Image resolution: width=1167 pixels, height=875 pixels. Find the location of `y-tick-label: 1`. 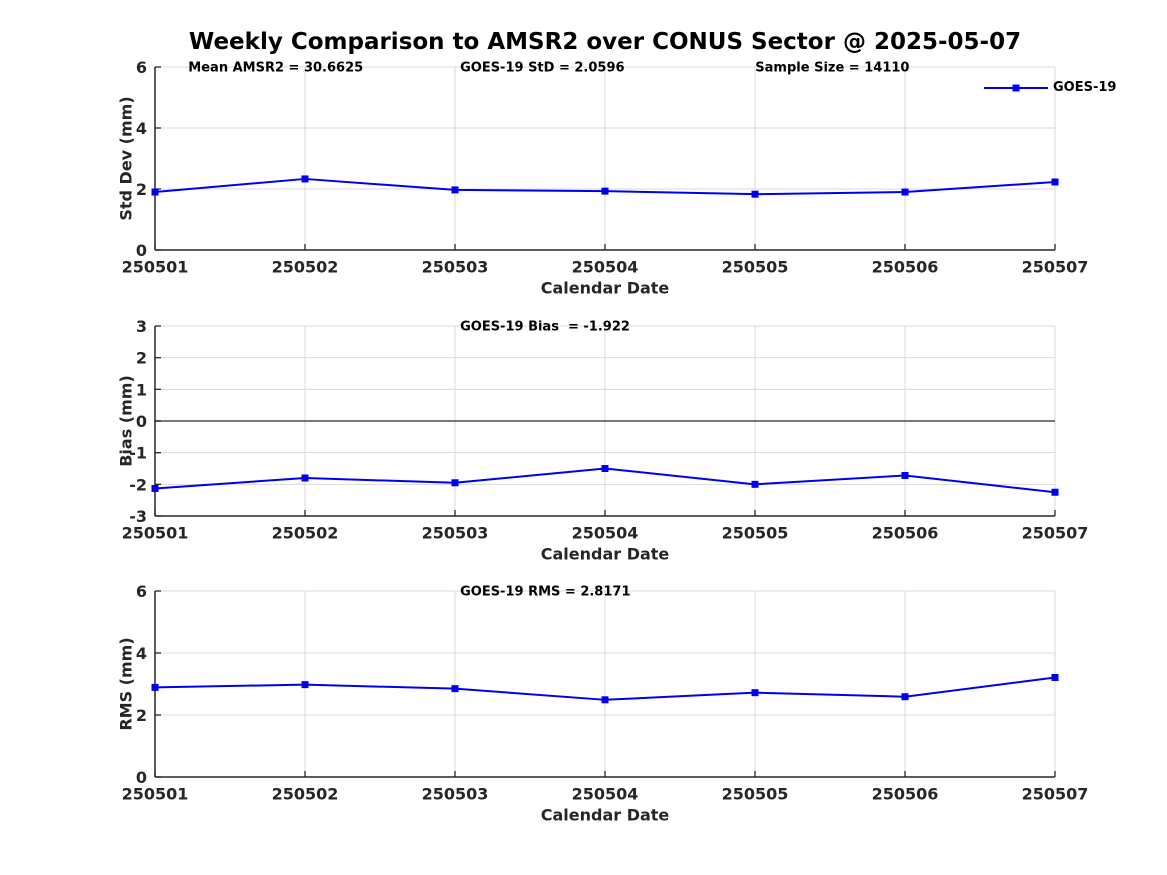

y-tick-label: 1 is located at coordinates (141, 389).